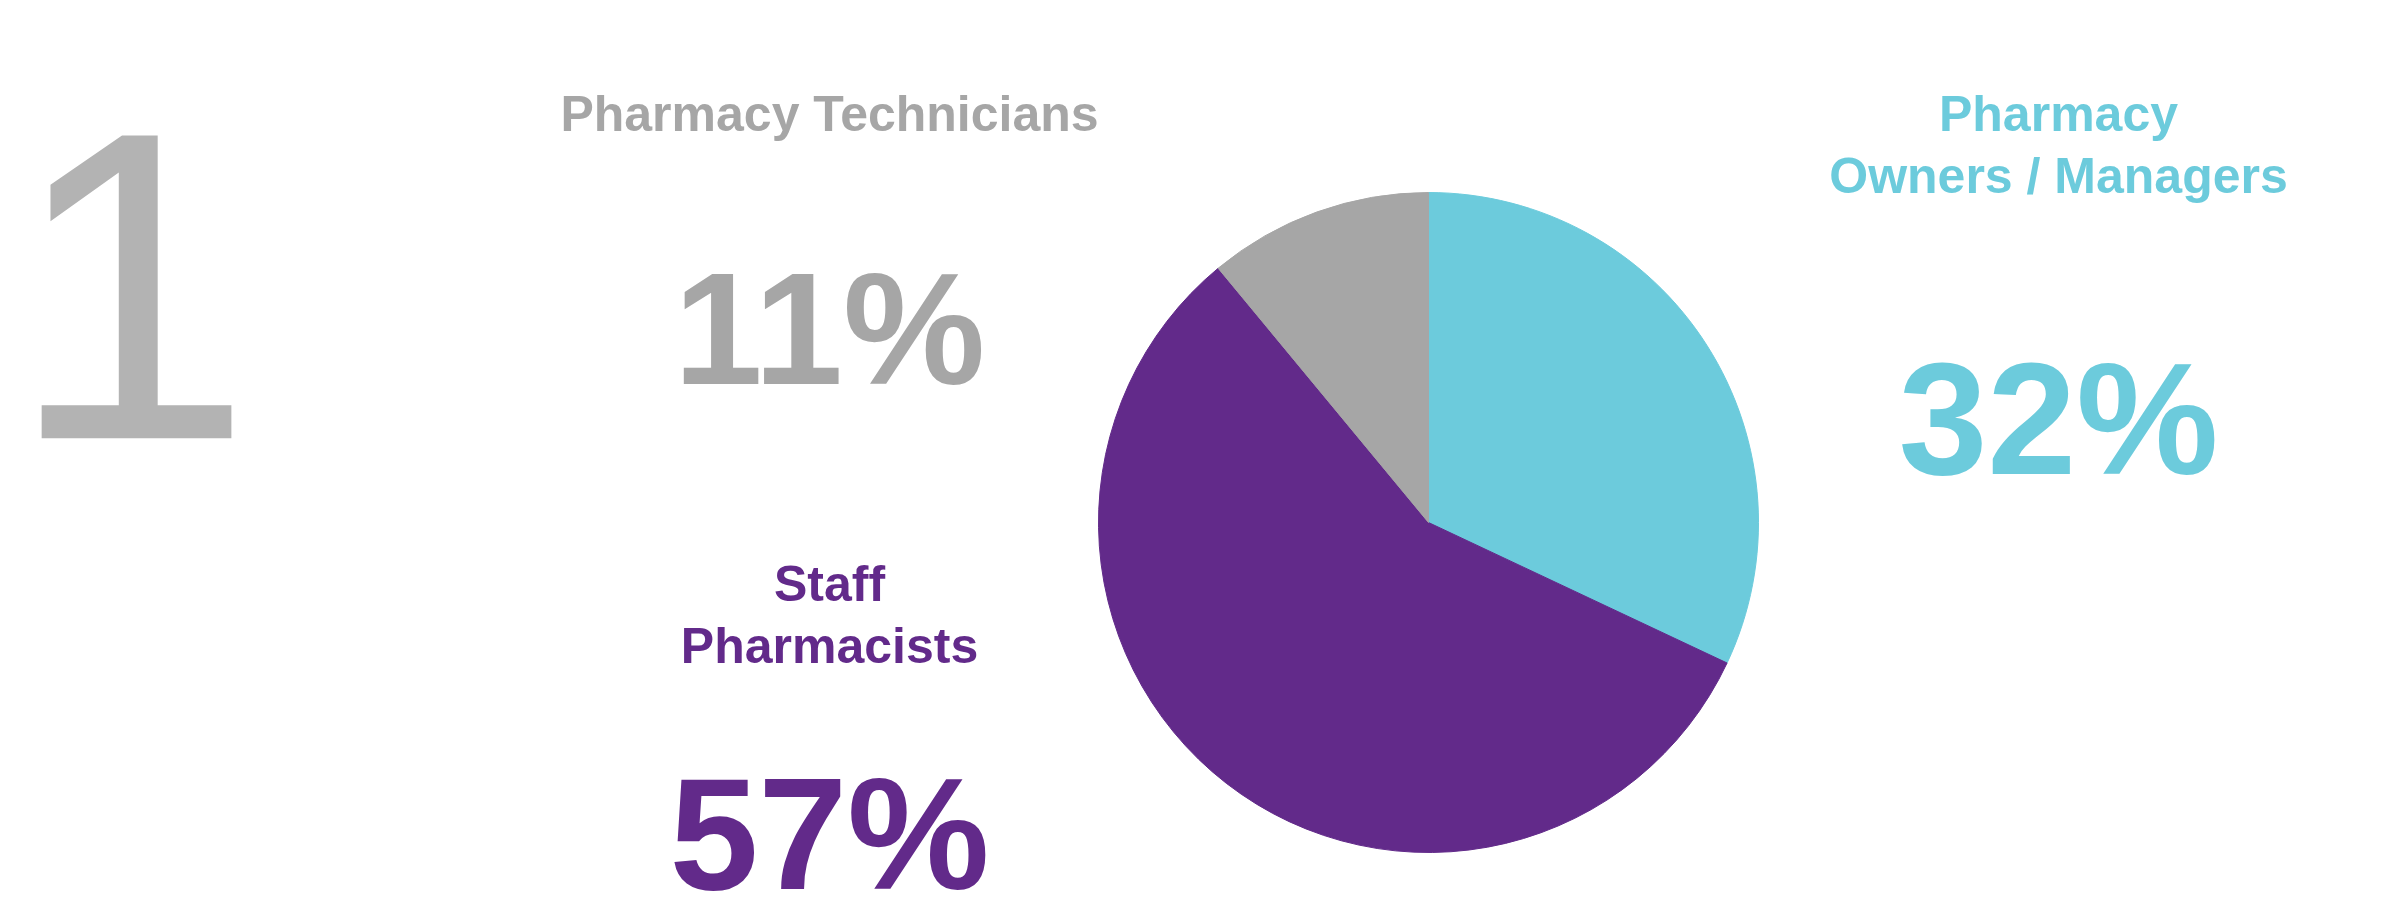 This screenshot has height=923, width=2408. What do you see at coordinates (829, 833) in the screenshot?
I see `data-label: 57%` at bounding box center [829, 833].